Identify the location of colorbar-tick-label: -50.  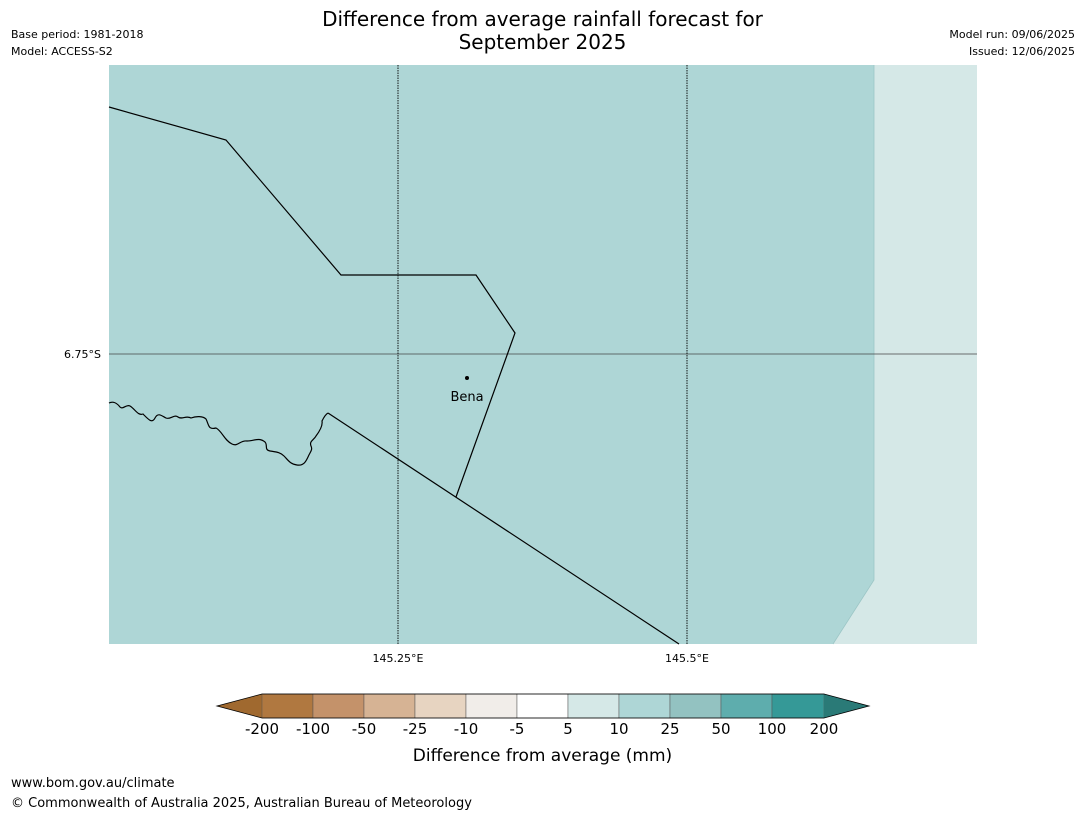
(364, 729).